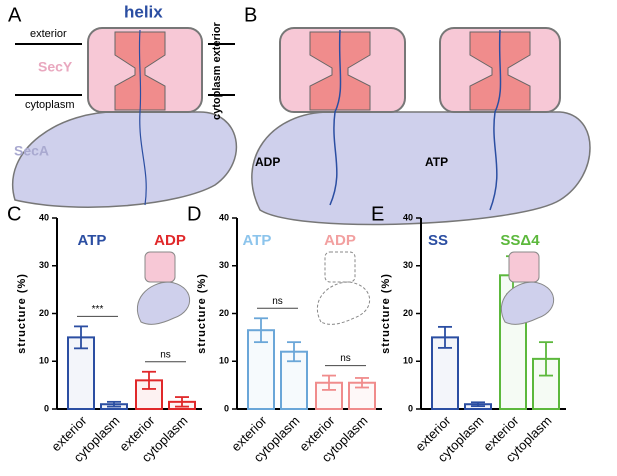 Image resolution: width=617 pixels, height=476 pixels. What do you see at coordinates (14, 214) in the screenshot?
I see `panel-letter: C` at bounding box center [14, 214].